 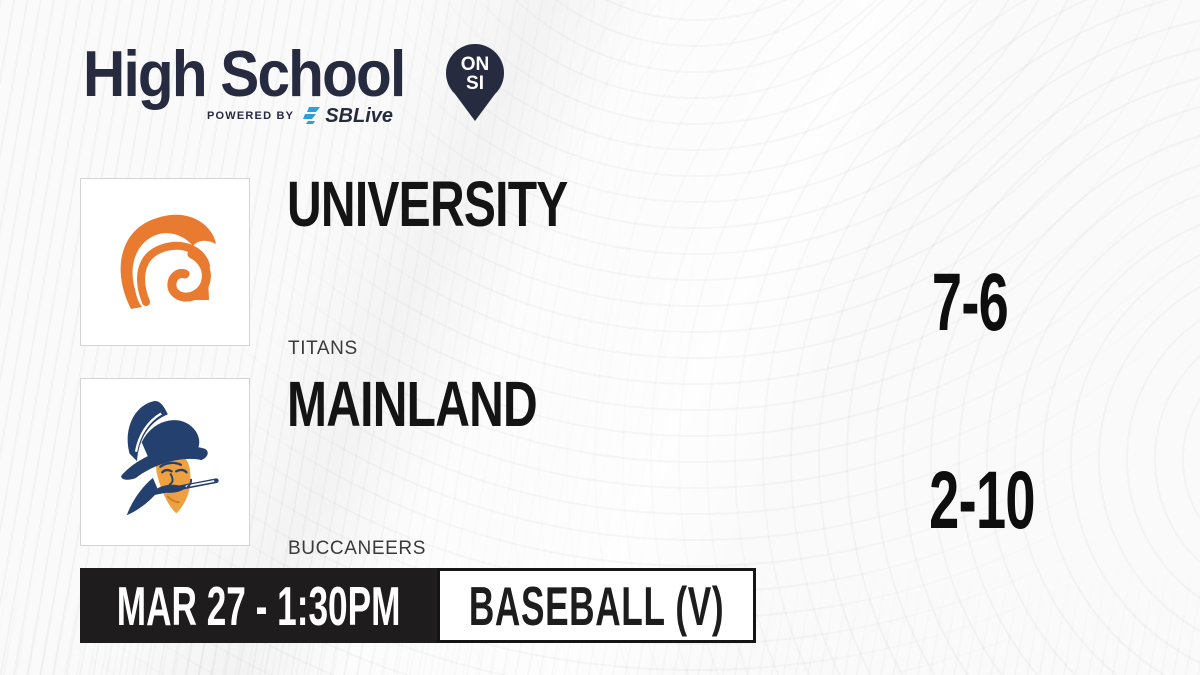 What do you see at coordinates (251, 116) in the screenshot?
I see `powered-by-label: POWERED BY` at bounding box center [251, 116].